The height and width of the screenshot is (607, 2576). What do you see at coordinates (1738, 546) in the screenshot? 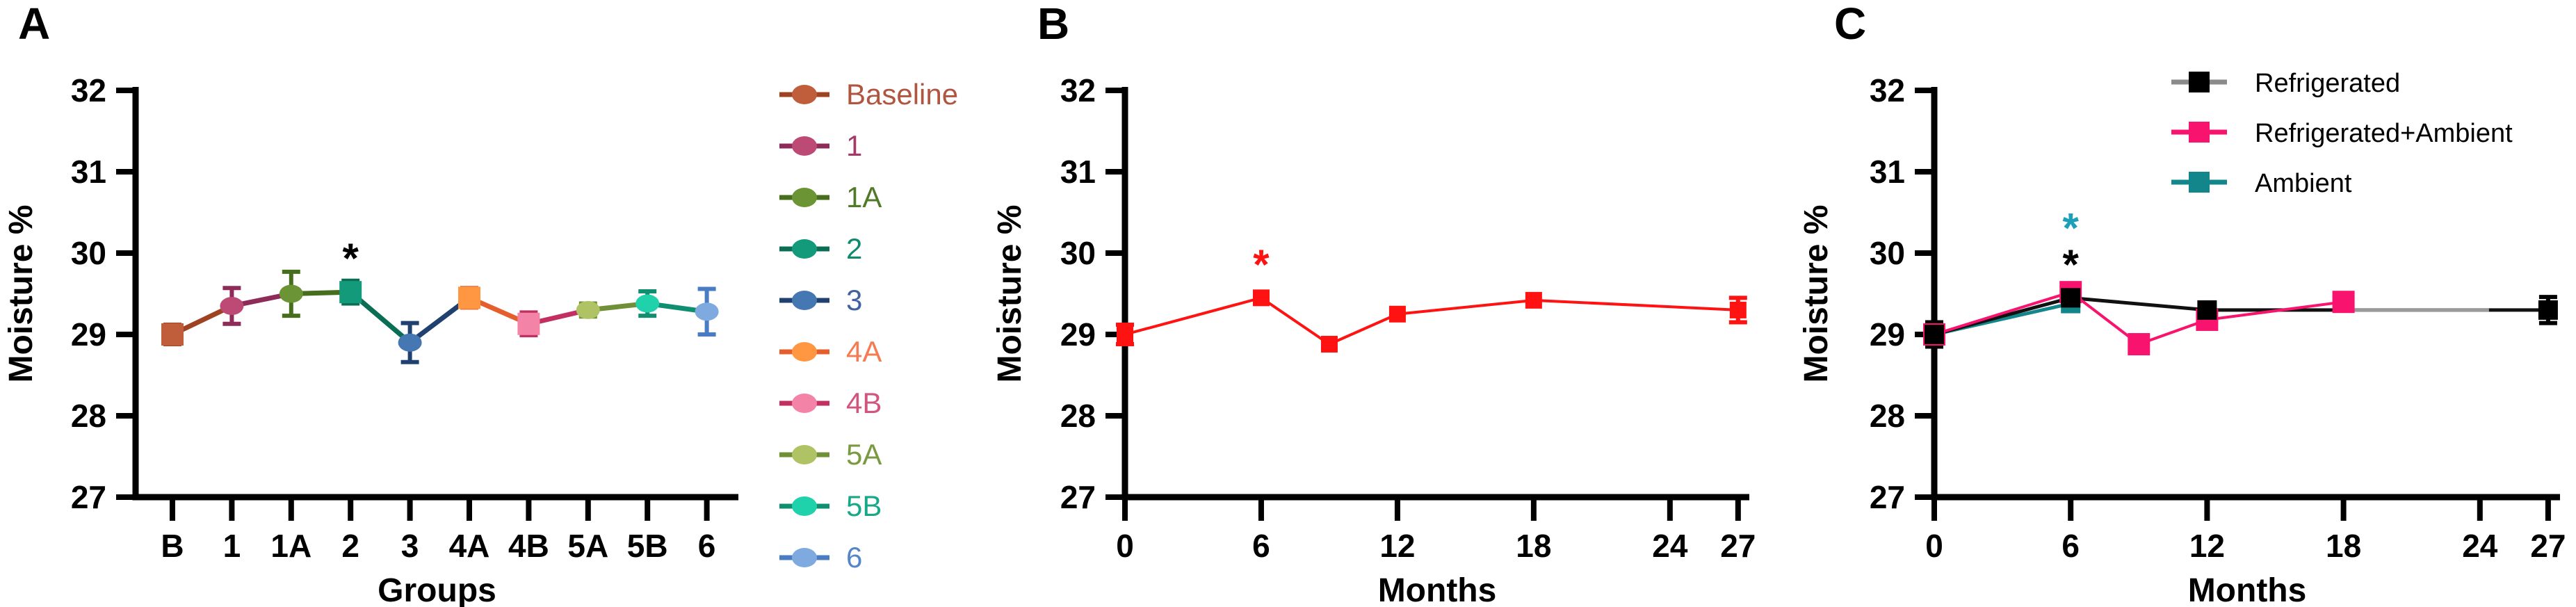
I see `x-tick-label: 27` at bounding box center [1738, 546].